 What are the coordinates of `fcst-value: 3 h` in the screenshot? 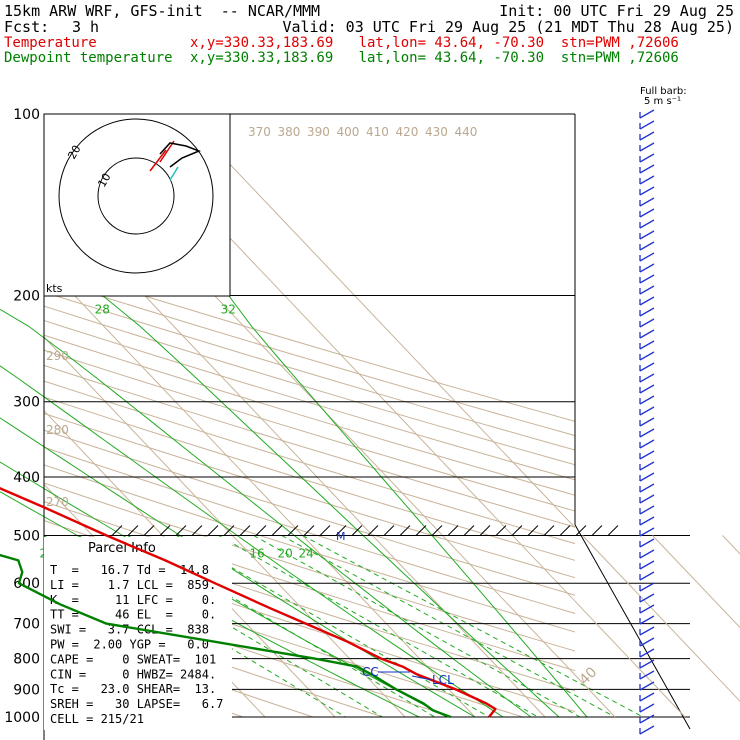 It's located at (86, 27).